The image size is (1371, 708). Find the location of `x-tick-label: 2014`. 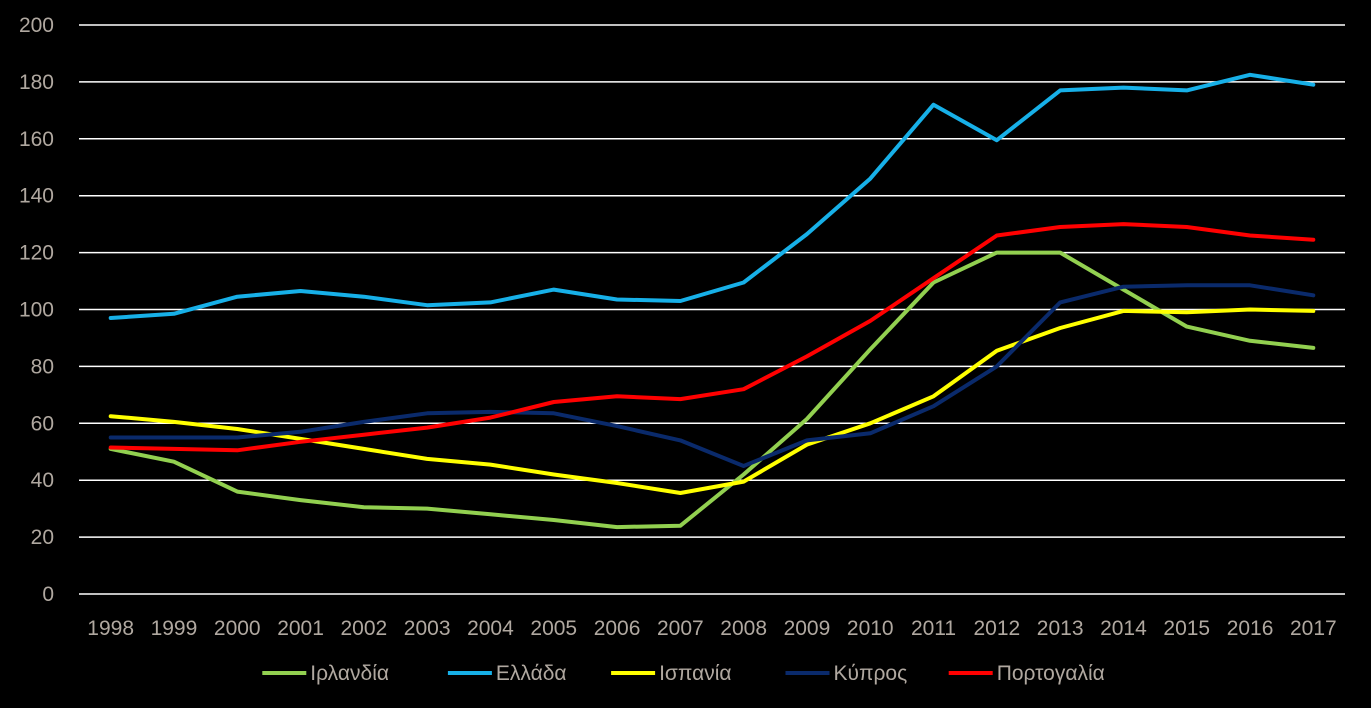

x-tick-label: 2014 is located at coordinates (1123, 628).